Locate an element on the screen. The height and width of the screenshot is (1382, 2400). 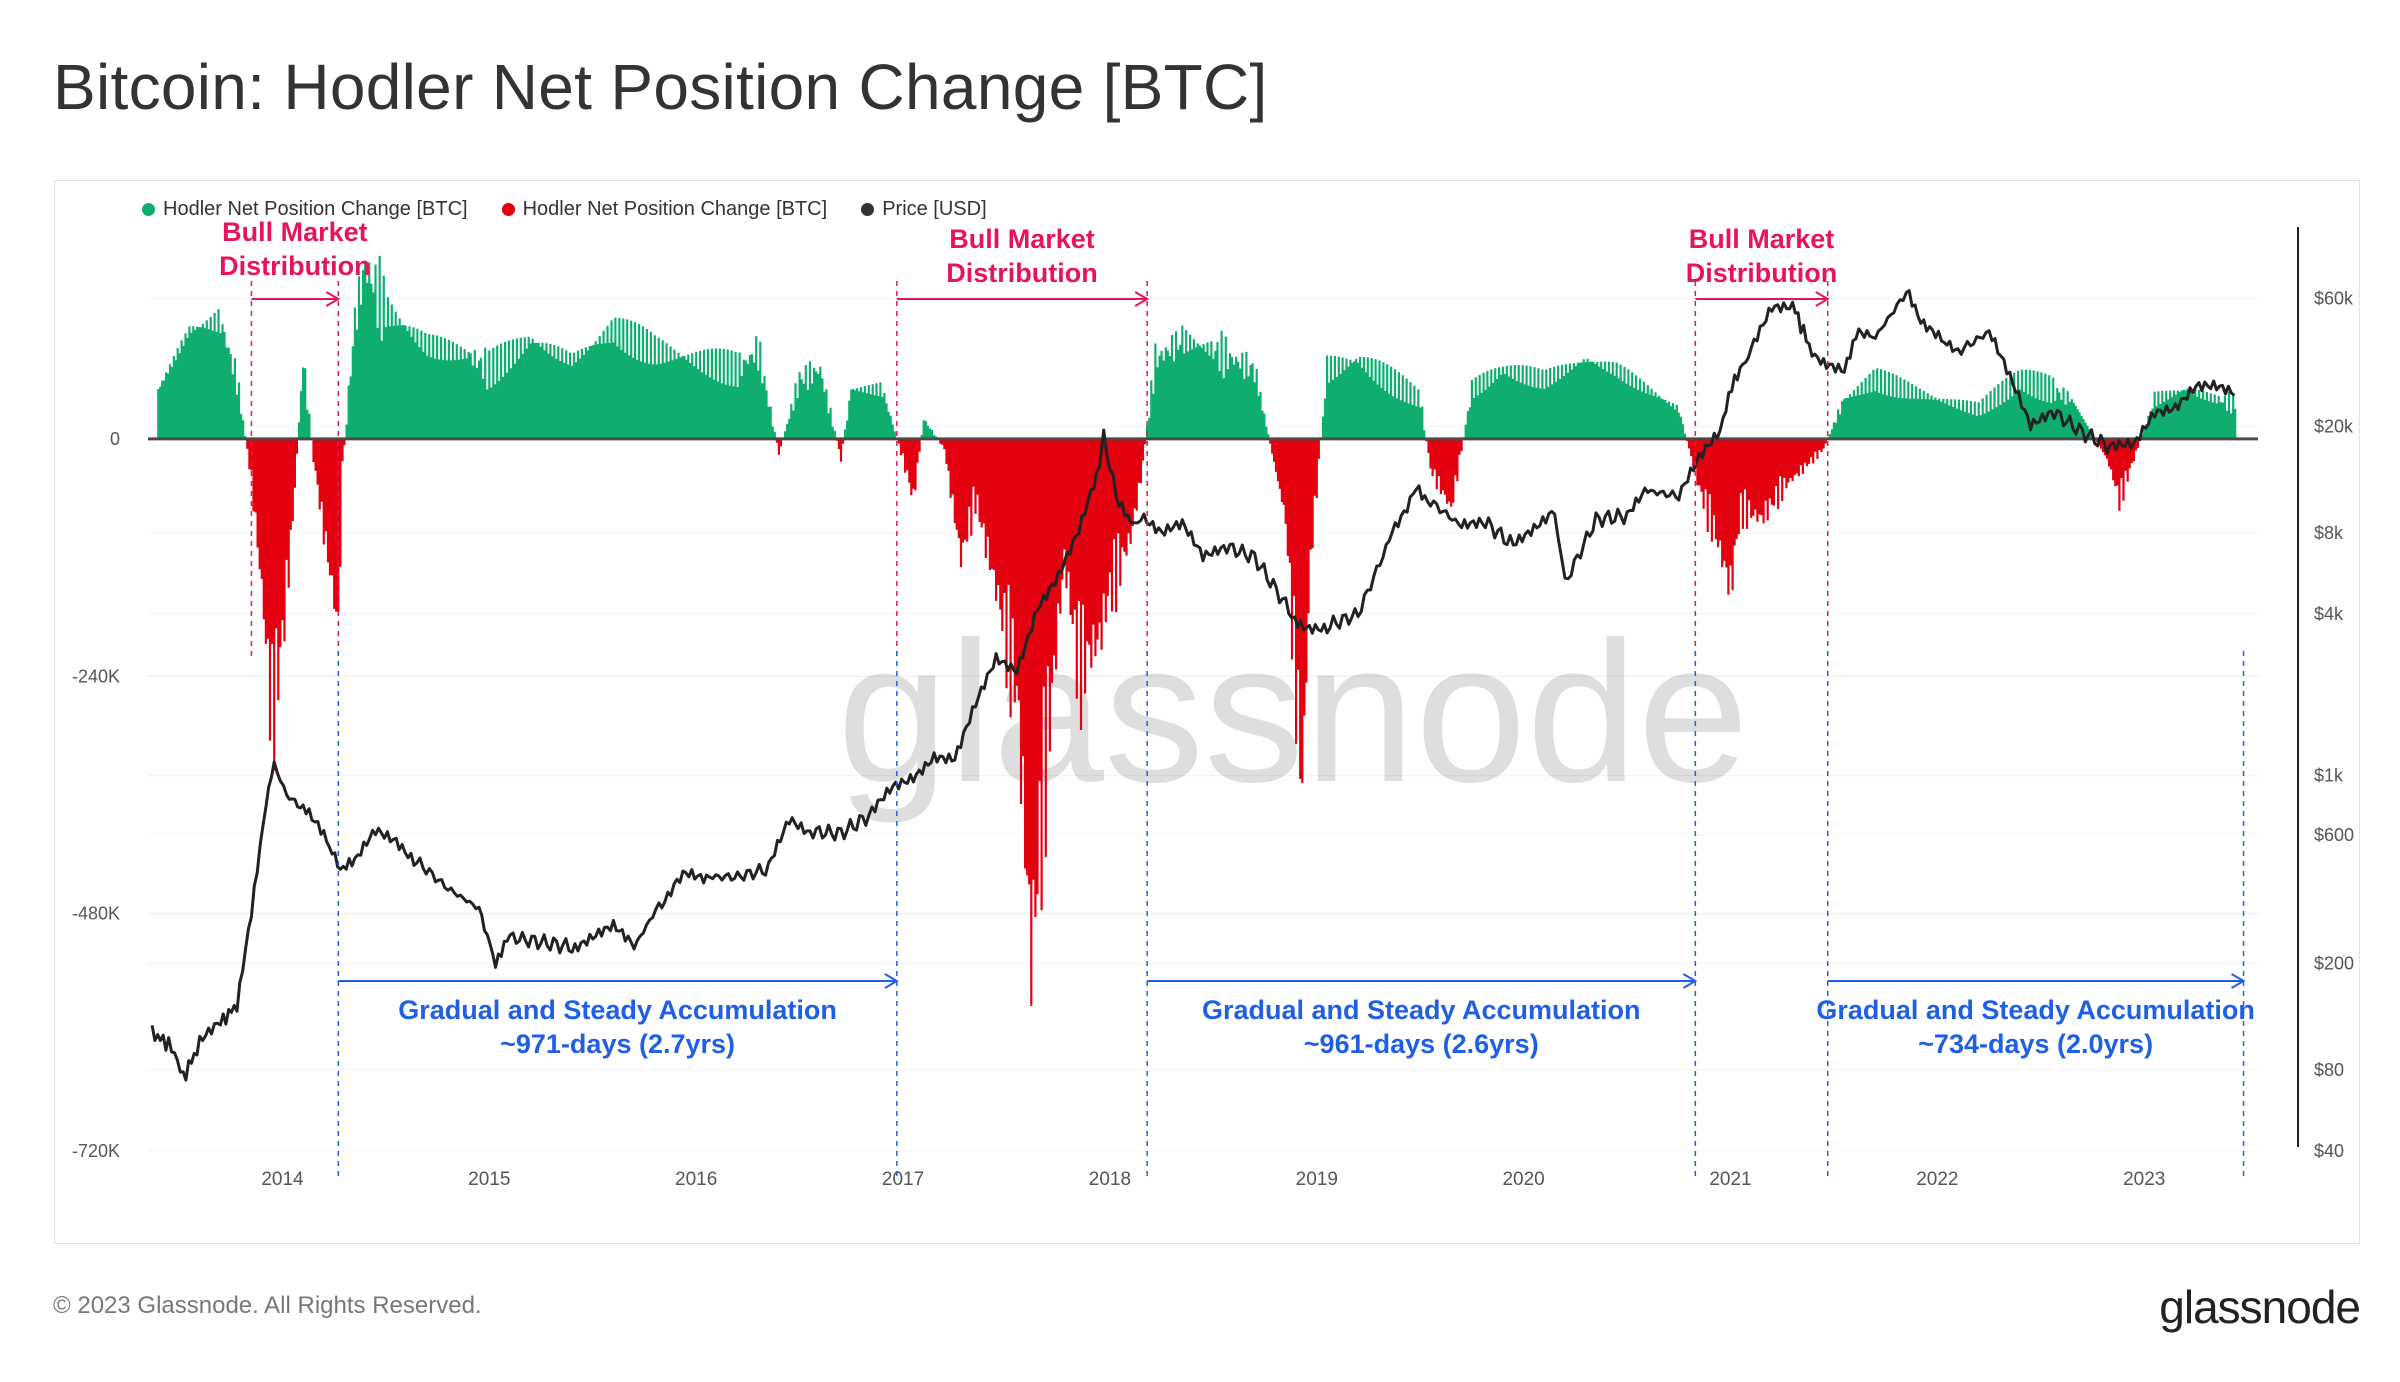
accumulation-label-duration: ~734-days (2.0yrs) is located at coordinates (2035, 1044).